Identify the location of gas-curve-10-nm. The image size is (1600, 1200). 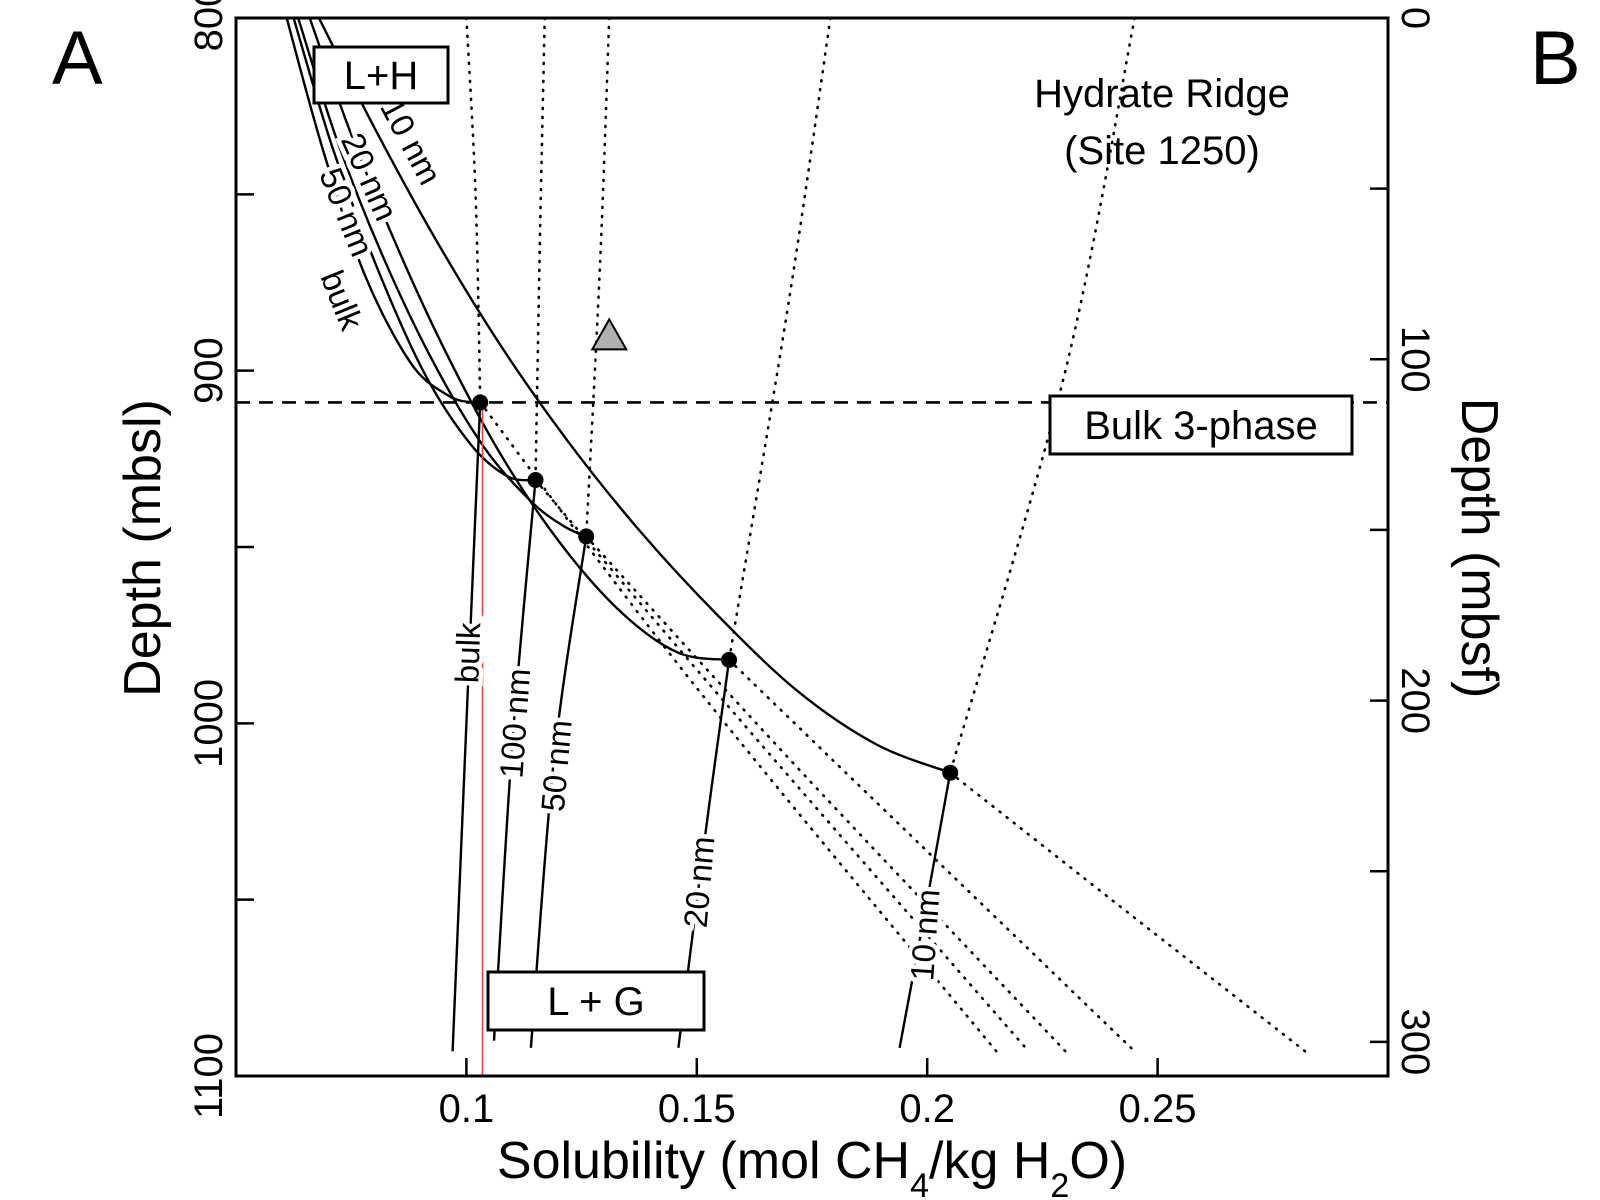
(925, 910).